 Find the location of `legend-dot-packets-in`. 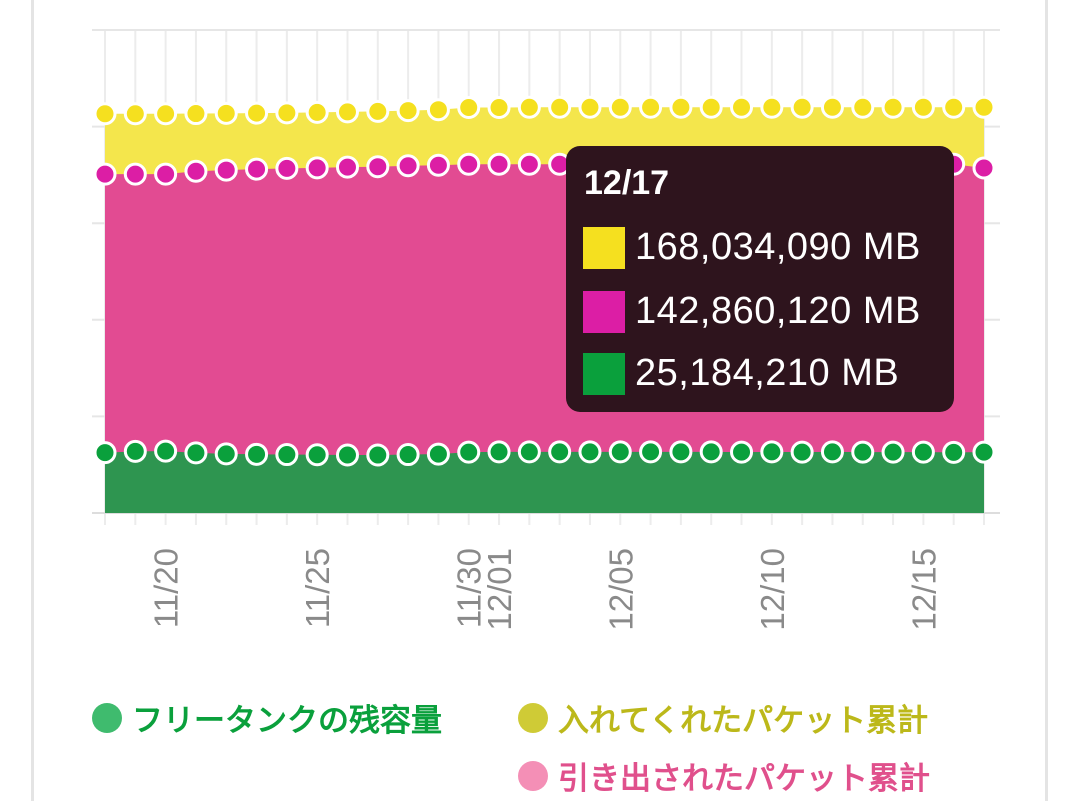

legend-dot-packets-in is located at coordinates (533, 717).